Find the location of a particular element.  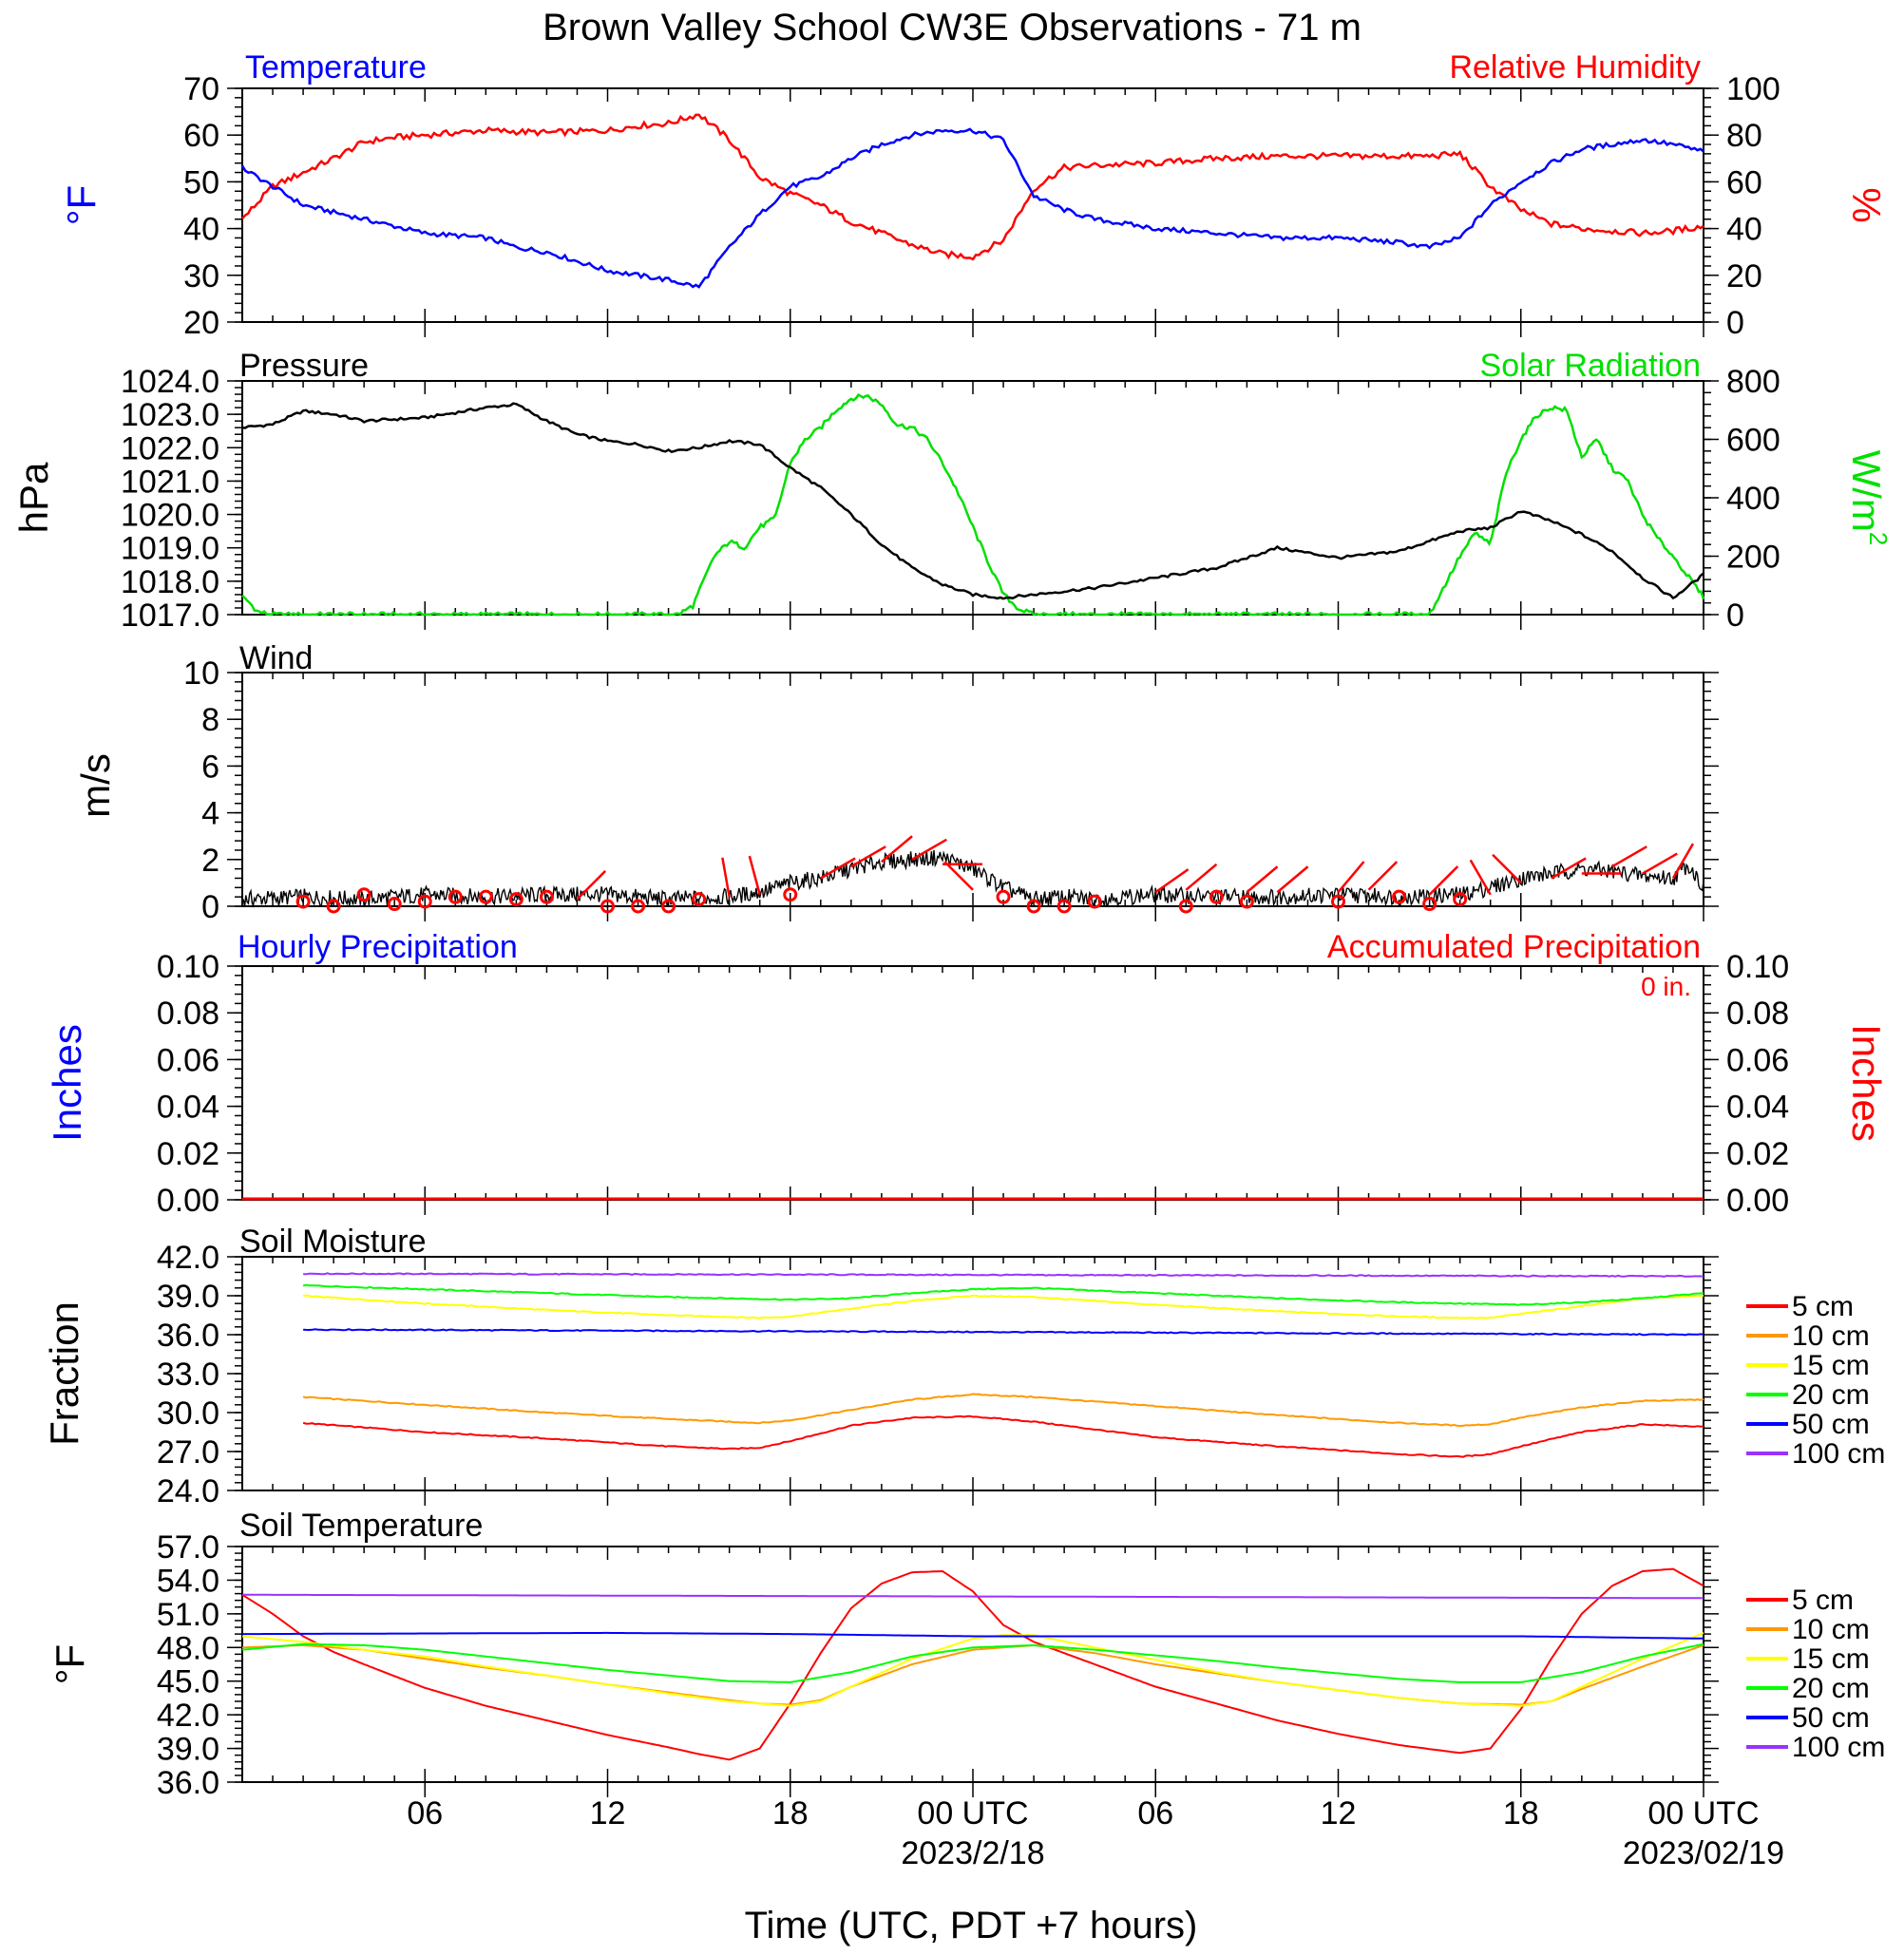

y-tick-label: 0.02 is located at coordinates (1757, 1154).